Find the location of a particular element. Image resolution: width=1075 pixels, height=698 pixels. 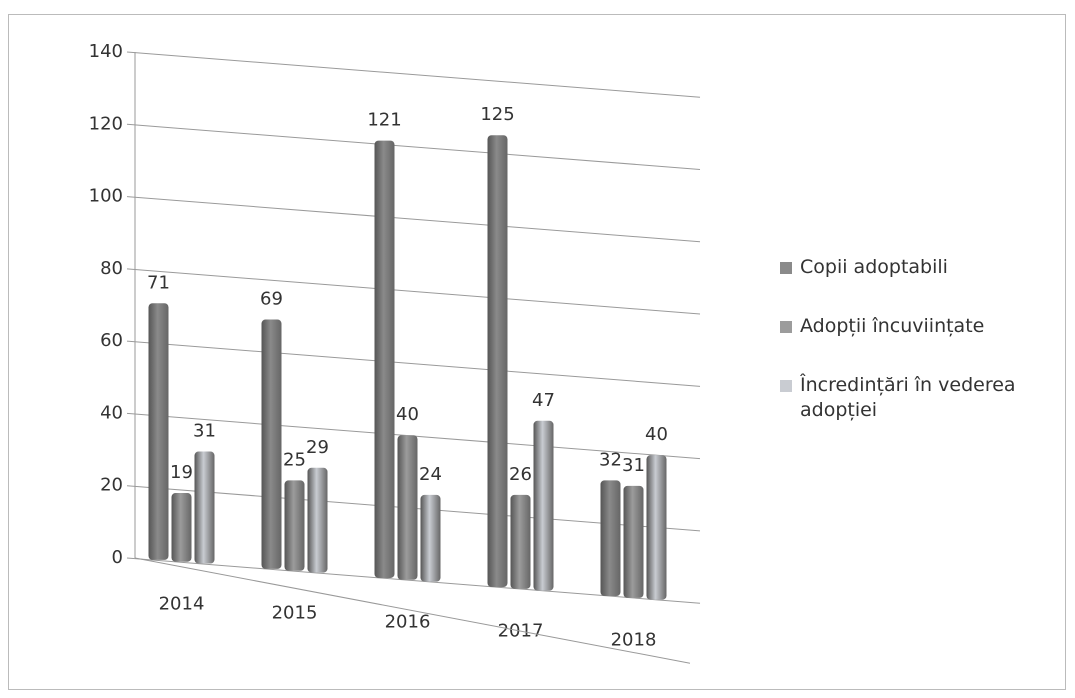

legend-item: Încredințări în vederea adopției is located at coordinates (925, 398).